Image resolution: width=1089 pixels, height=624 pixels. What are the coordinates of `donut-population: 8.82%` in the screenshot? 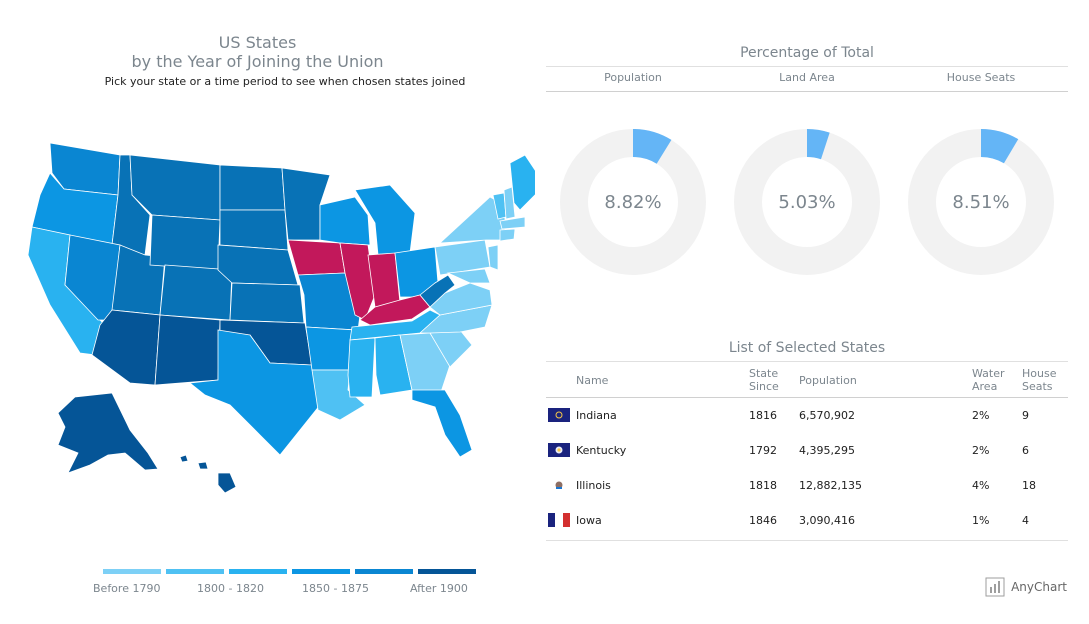 It's located at (633, 202).